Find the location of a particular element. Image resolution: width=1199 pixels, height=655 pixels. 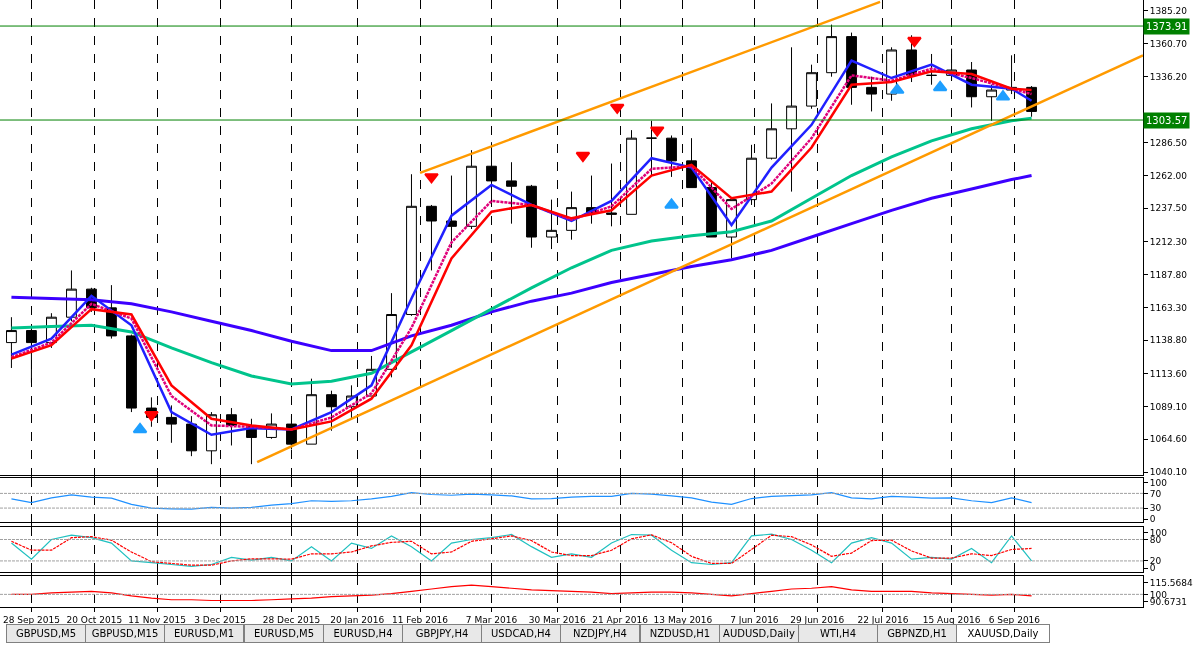

x-tick-label: 30 Mar 2016 is located at coordinates (557, 619).